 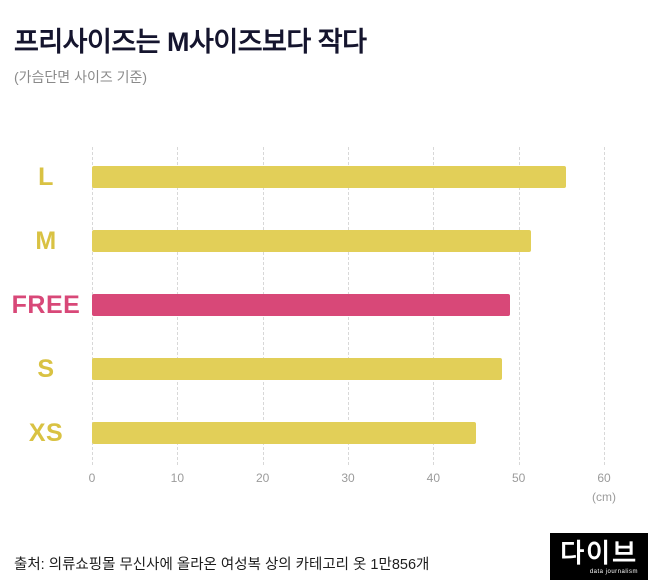 What do you see at coordinates (348, 478) in the screenshot?
I see `x-tick-label: 30` at bounding box center [348, 478].